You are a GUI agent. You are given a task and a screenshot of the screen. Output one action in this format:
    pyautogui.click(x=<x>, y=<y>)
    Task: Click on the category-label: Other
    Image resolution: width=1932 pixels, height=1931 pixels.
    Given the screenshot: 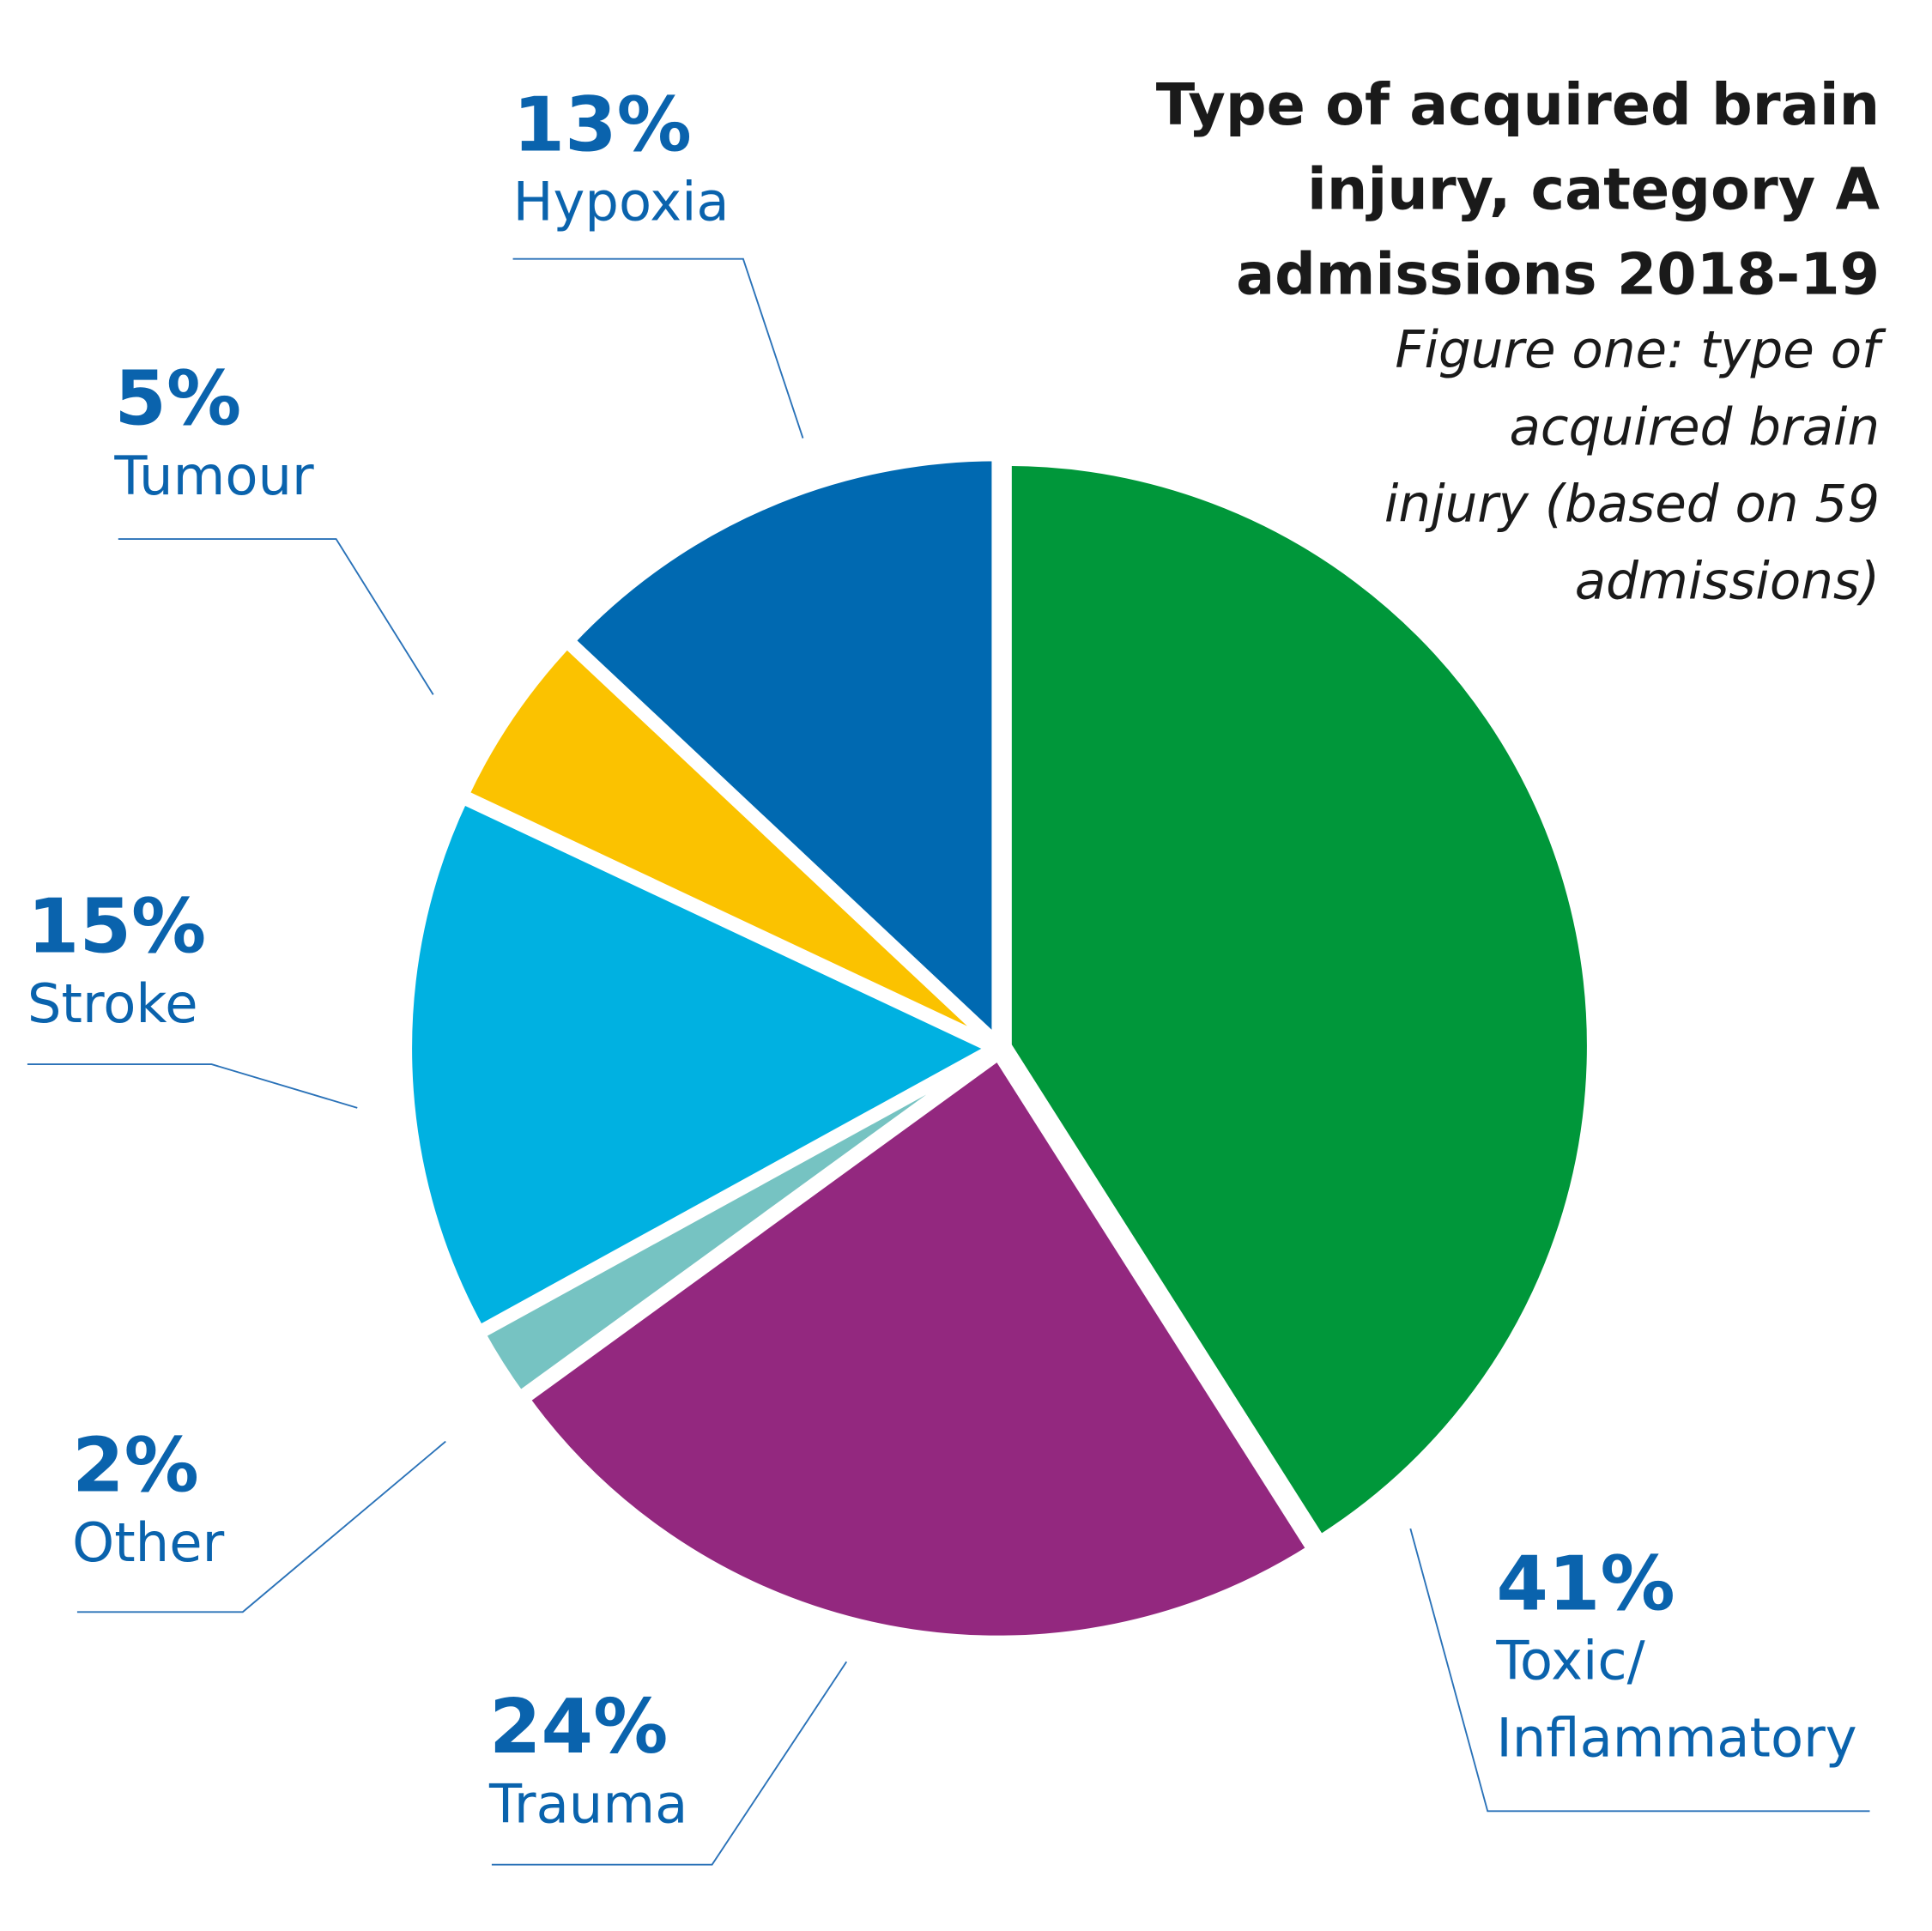 What is the action you would take?
    pyautogui.click(x=148, y=1543)
    